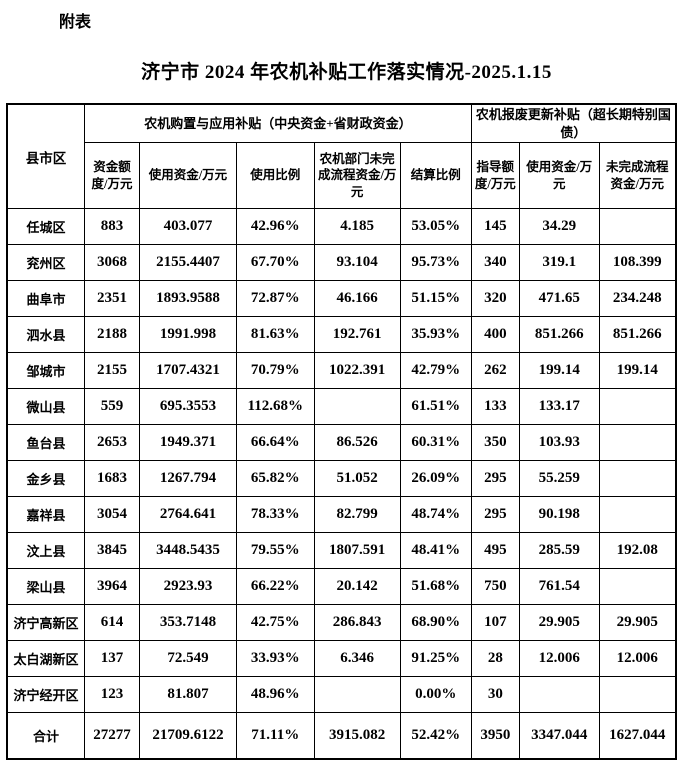 This screenshot has height=767, width=693. What do you see at coordinates (112, 479) in the screenshot?
I see `value-cell: 1683` at bounding box center [112, 479].